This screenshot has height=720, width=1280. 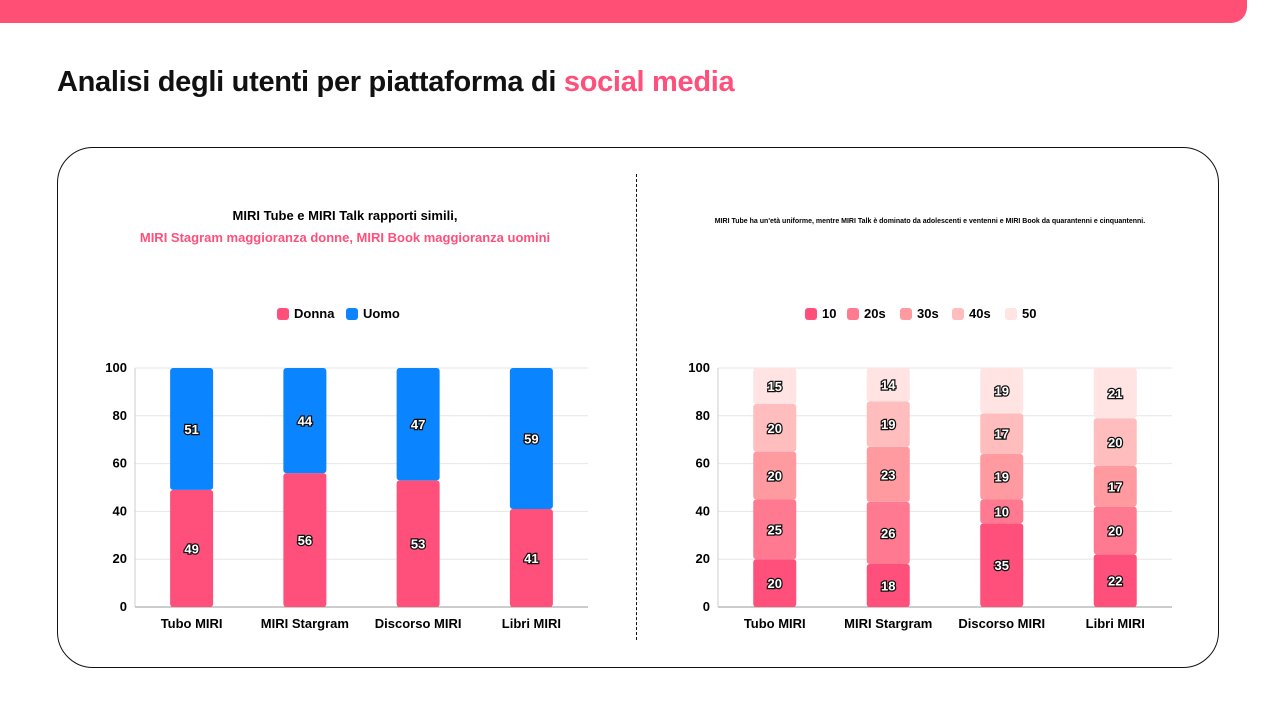 I want to click on data-label: 15, so click(x=775, y=386).